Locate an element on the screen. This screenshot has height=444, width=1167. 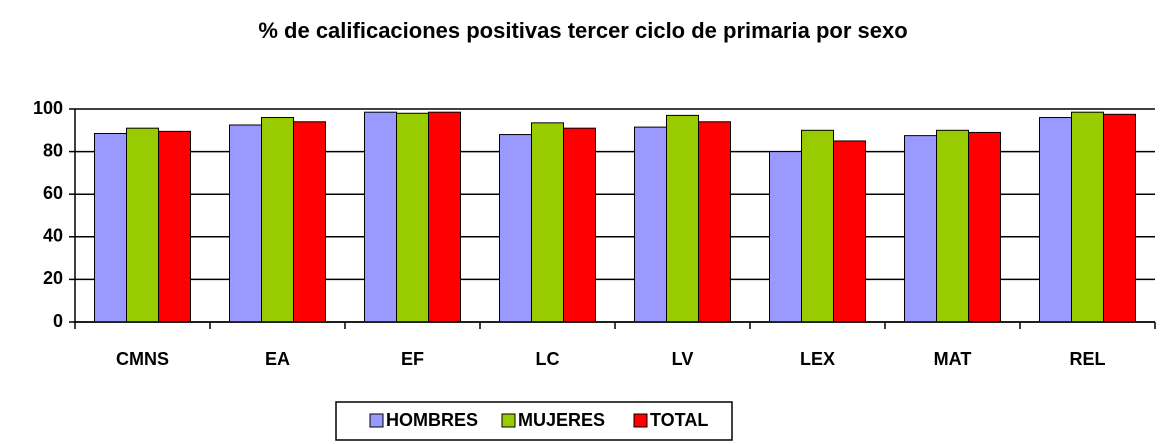
x-tick-label: CMNS is located at coordinates (142, 359).